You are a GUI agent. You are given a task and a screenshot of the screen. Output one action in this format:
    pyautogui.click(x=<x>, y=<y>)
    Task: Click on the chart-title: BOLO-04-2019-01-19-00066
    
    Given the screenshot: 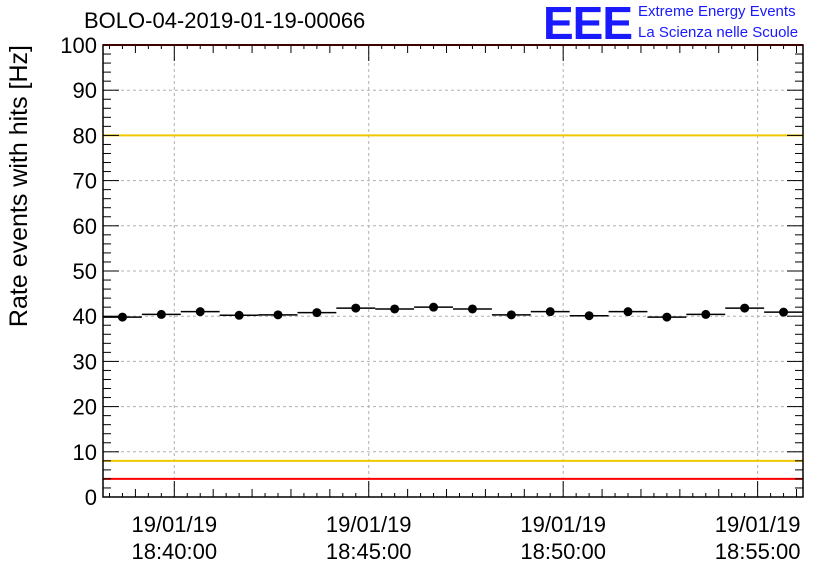 What is the action you would take?
    pyautogui.click(x=225, y=20)
    